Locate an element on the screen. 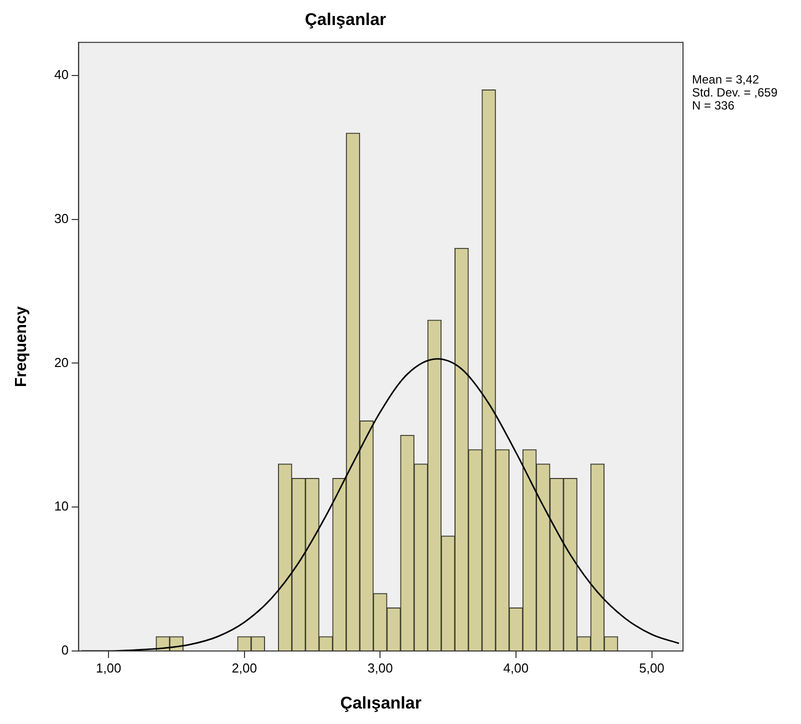  y-tick-label: 0 is located at coordinates (65, 650).